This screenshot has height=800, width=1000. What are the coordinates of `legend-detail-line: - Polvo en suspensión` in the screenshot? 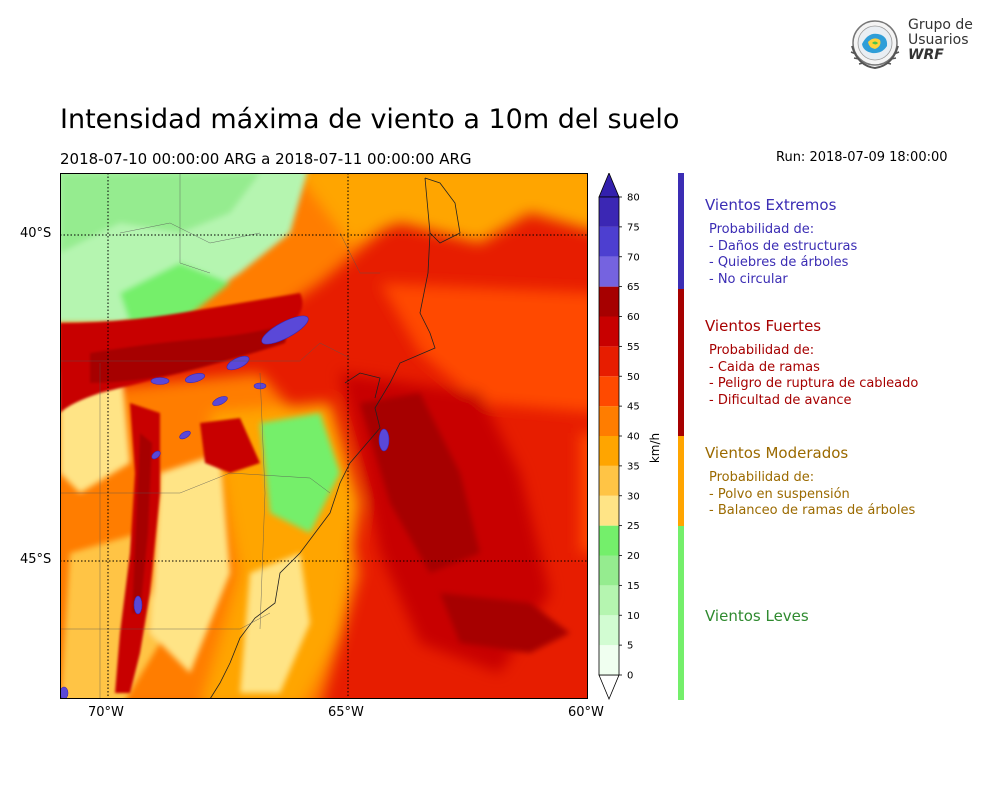 It's located at (779, 494).